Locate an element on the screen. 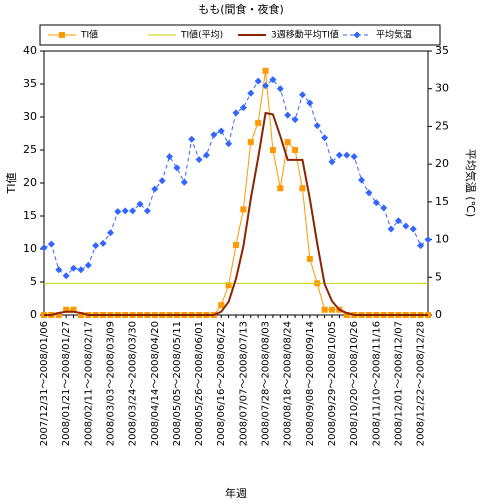 This screenshot has width=483, height=504. y2-tick-label: 20 is located at coordinates (442, 163).